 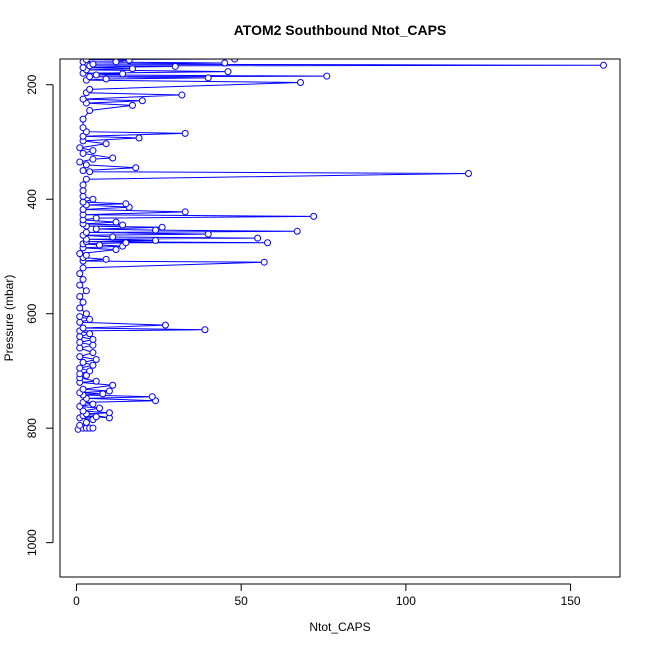 I want to click on x-tick-label: 0, so click(x=76, y=601).